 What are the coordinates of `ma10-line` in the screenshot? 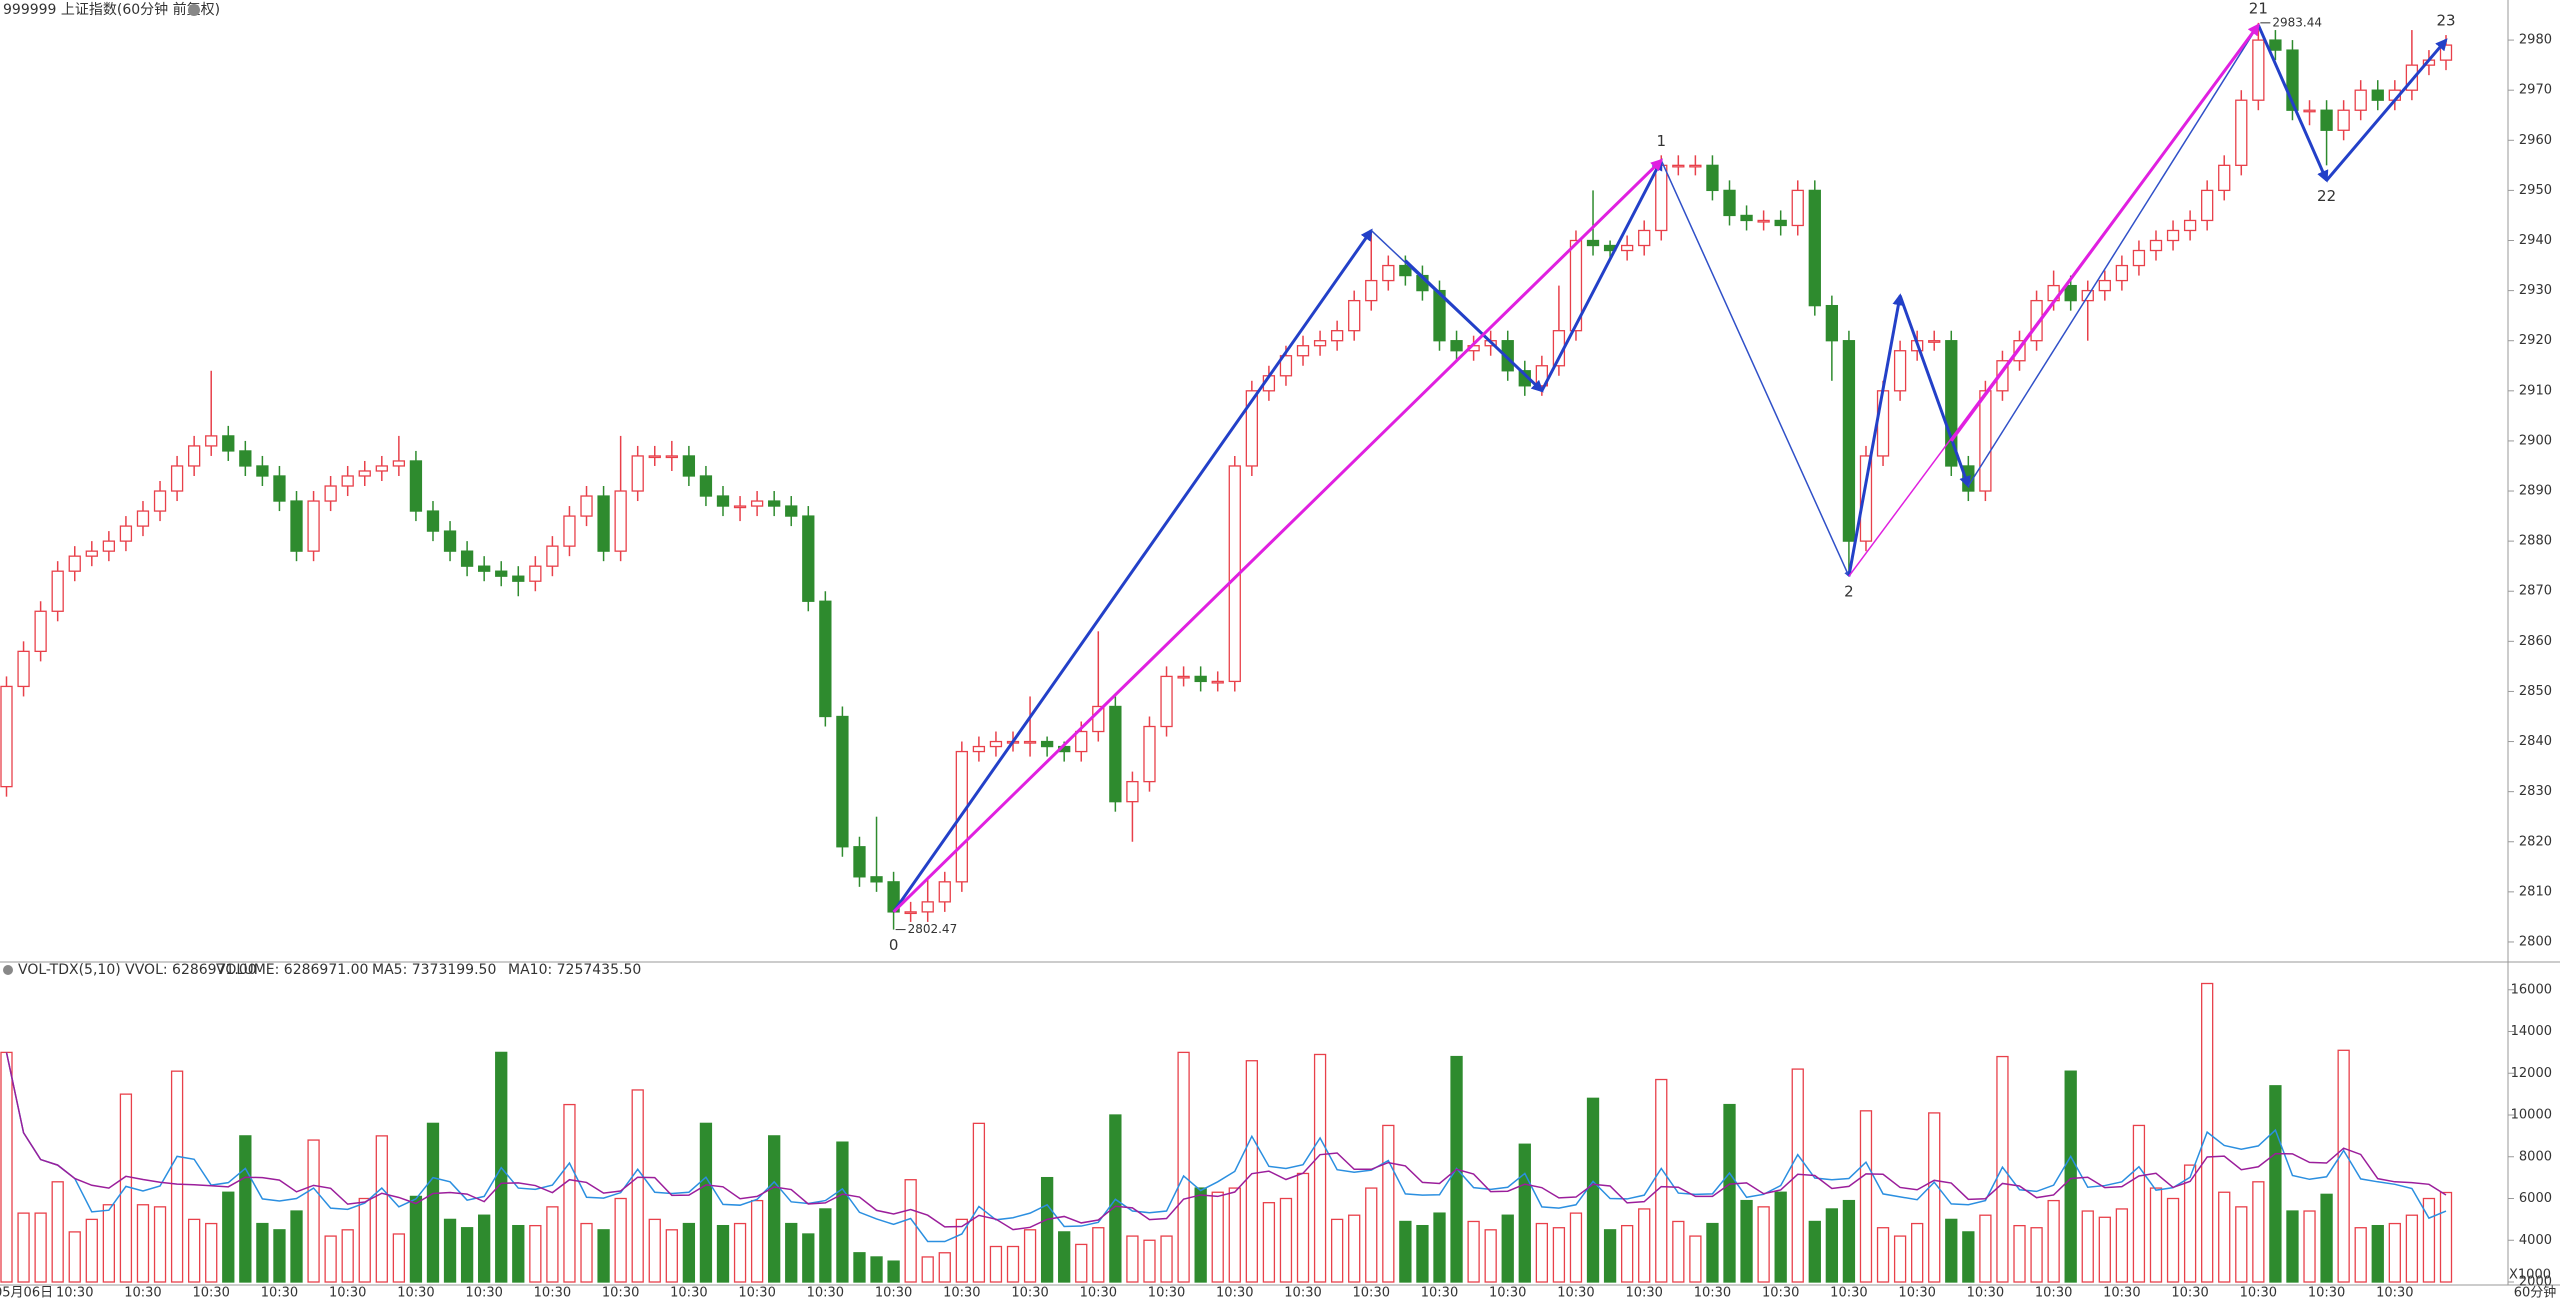 It's located at (1226, 1141).